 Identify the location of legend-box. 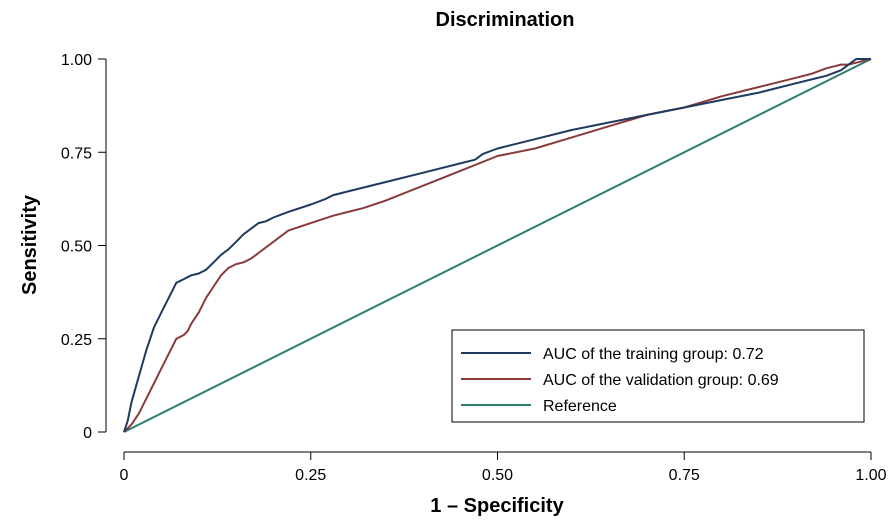
(658, 376).